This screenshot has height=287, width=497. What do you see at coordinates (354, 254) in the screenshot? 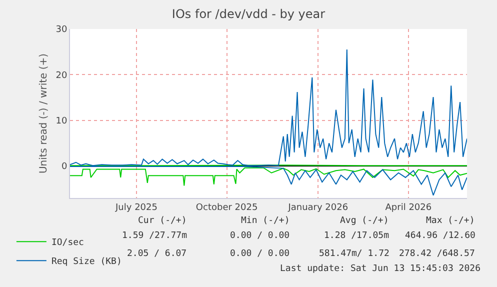
I see `text: 581.47m/ 1.72` at bounding box center [354, 254].